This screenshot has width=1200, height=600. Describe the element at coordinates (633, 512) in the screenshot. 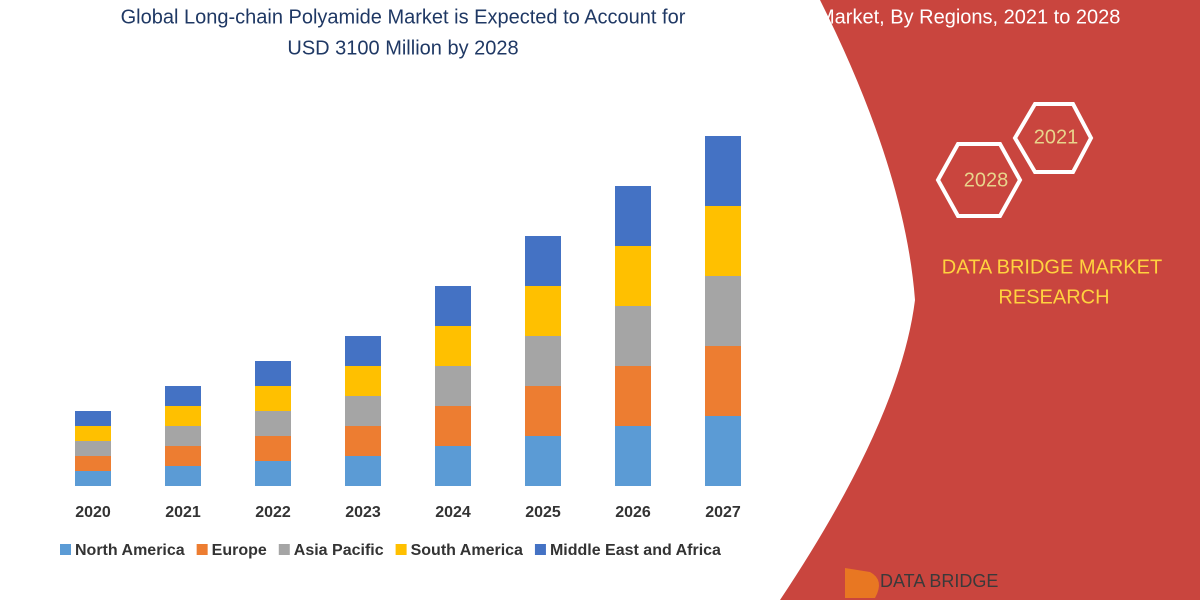

I see `x-tick-label: 2026` at that location.